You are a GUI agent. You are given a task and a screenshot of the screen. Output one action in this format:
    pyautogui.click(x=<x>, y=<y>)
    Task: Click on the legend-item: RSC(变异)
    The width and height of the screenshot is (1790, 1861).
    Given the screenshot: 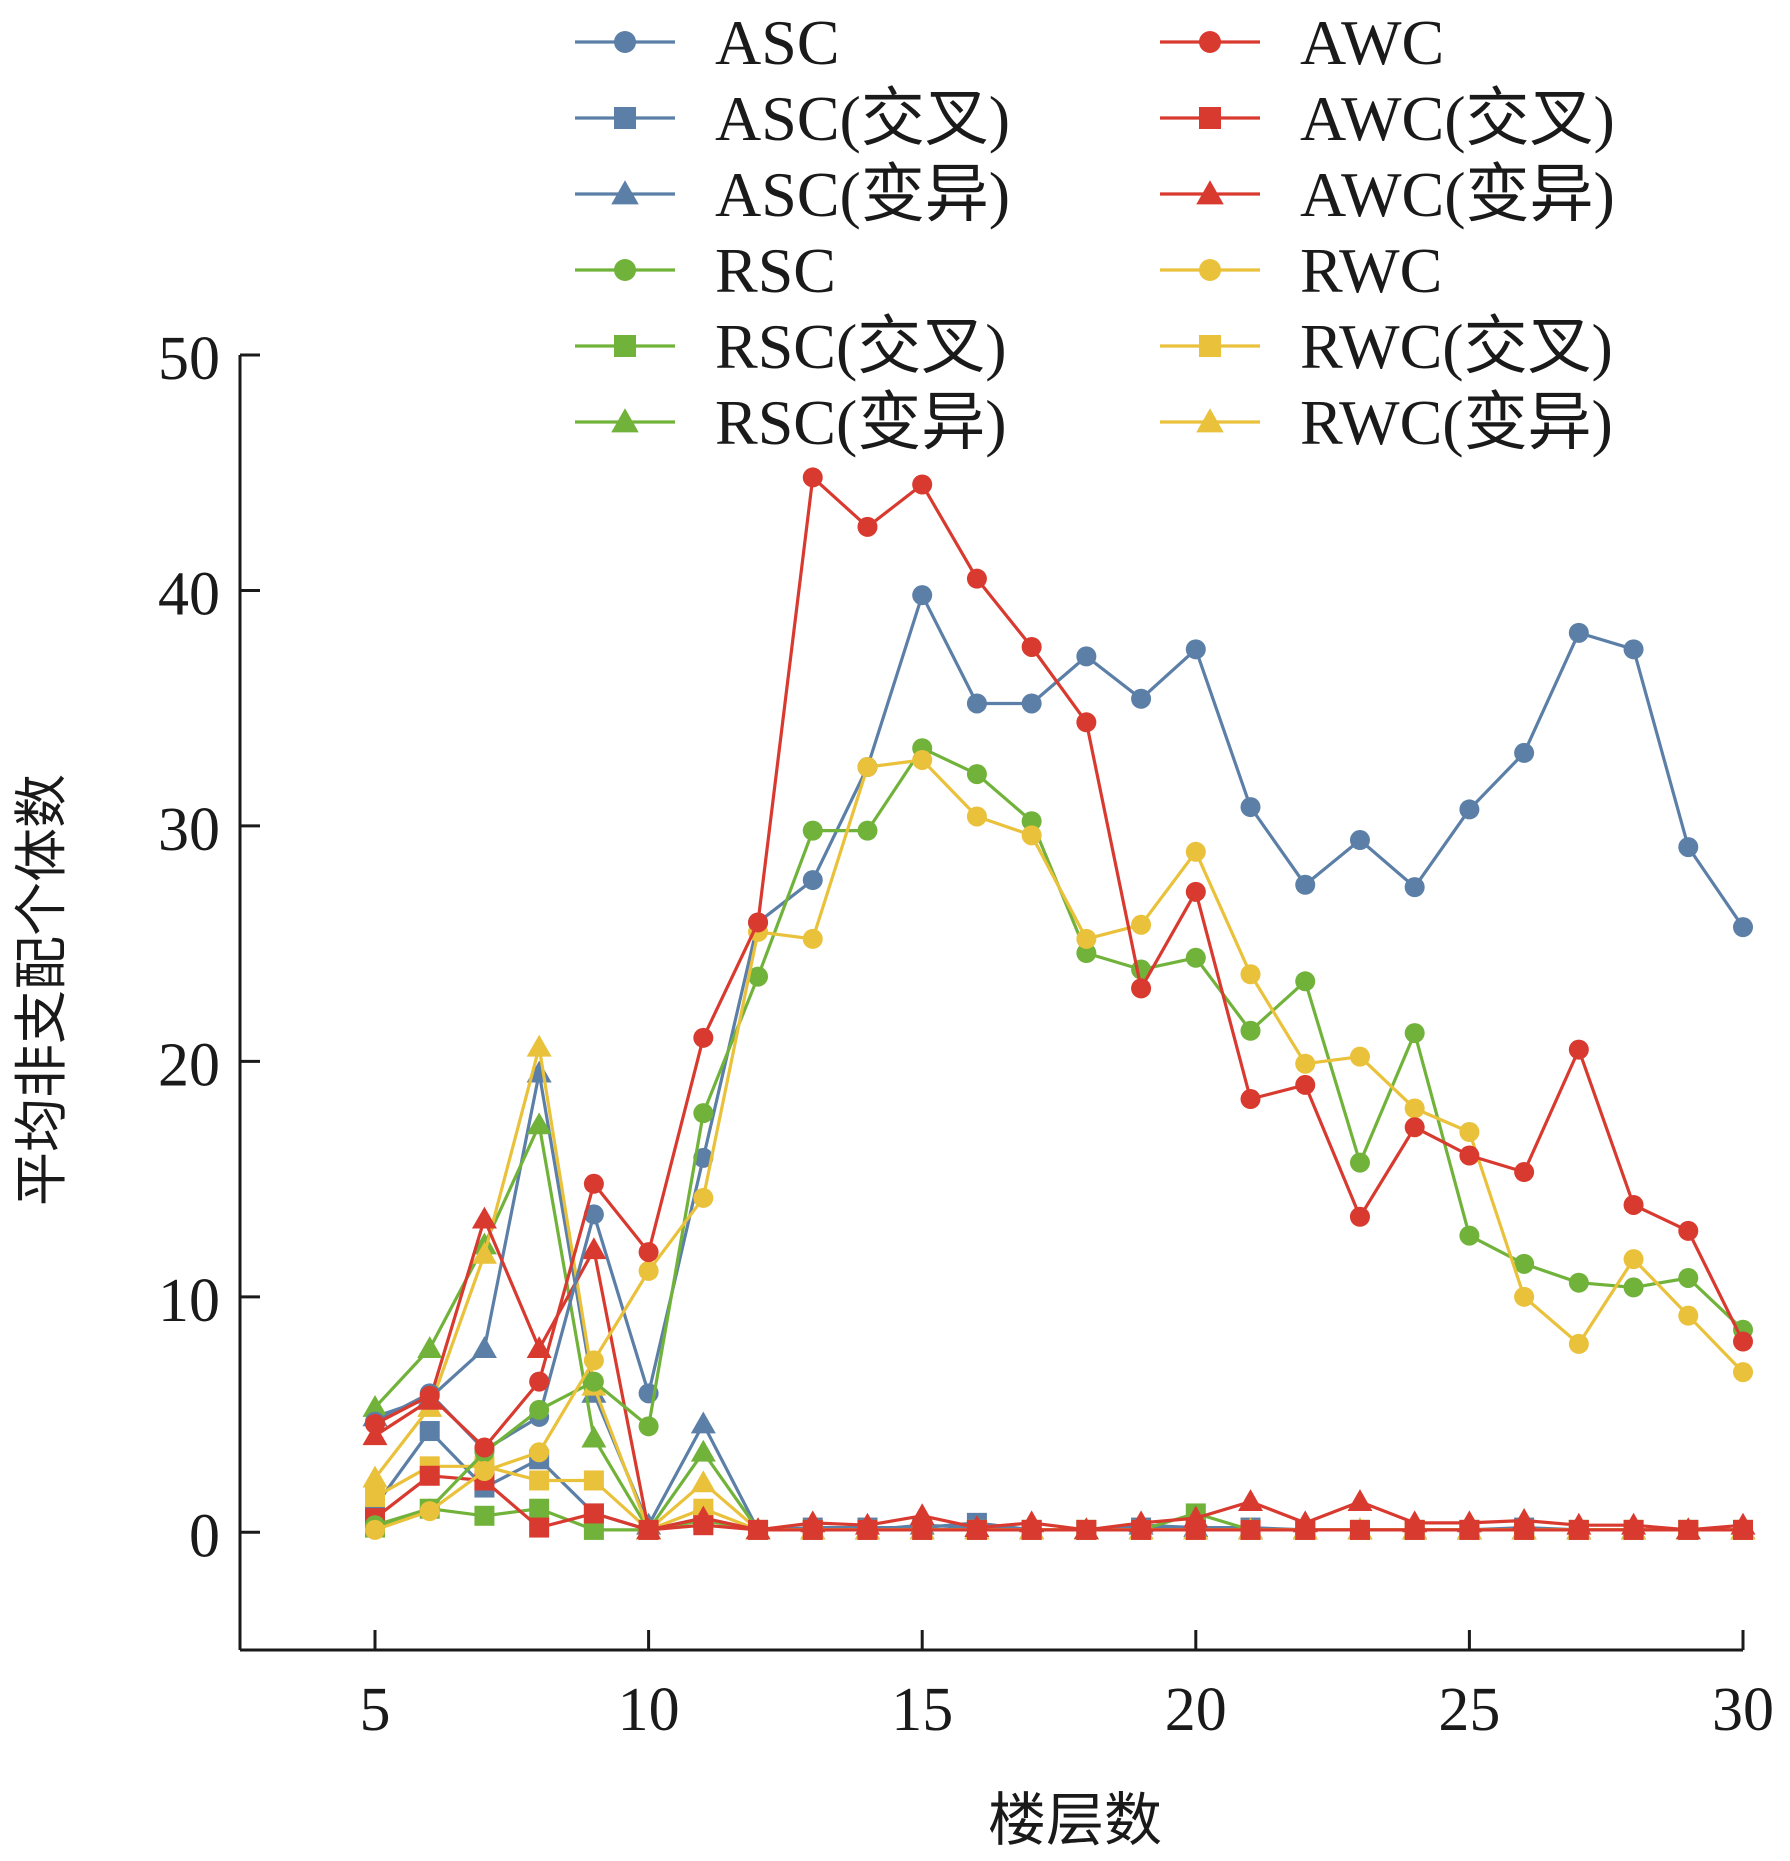 What is the action you would take?
    pyautogui.click(x=791, y=422)
    